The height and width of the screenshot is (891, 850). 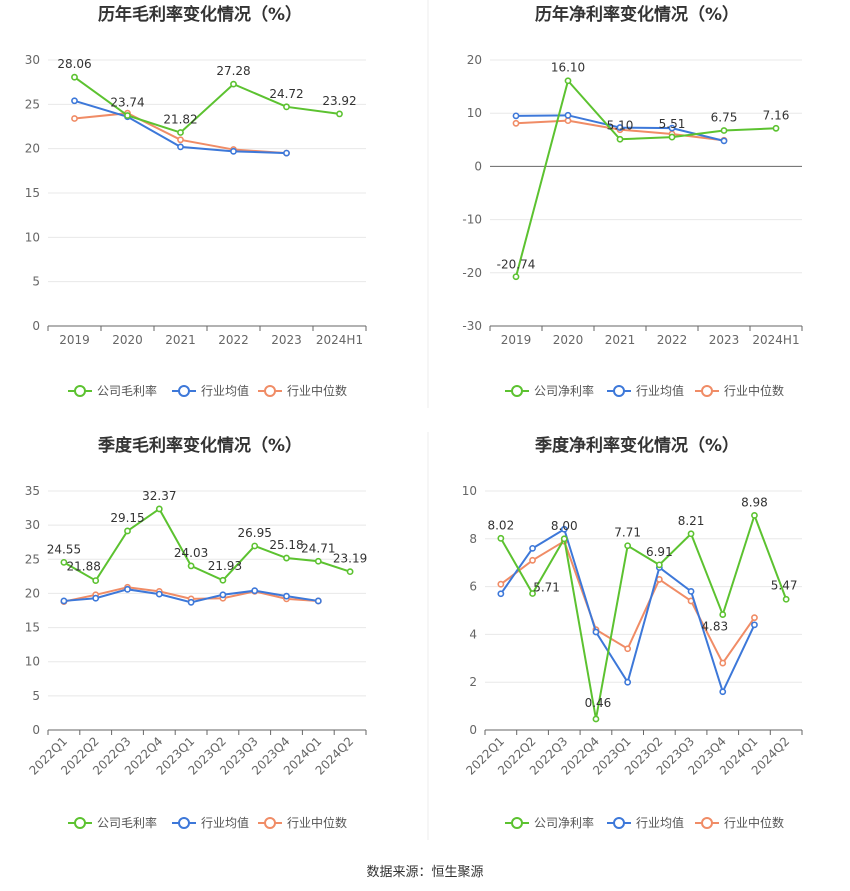 What do you see at coordinates (472, 220) in the screenshot?
I see `y-tick-label: -10` at bounding box center [472, 220].